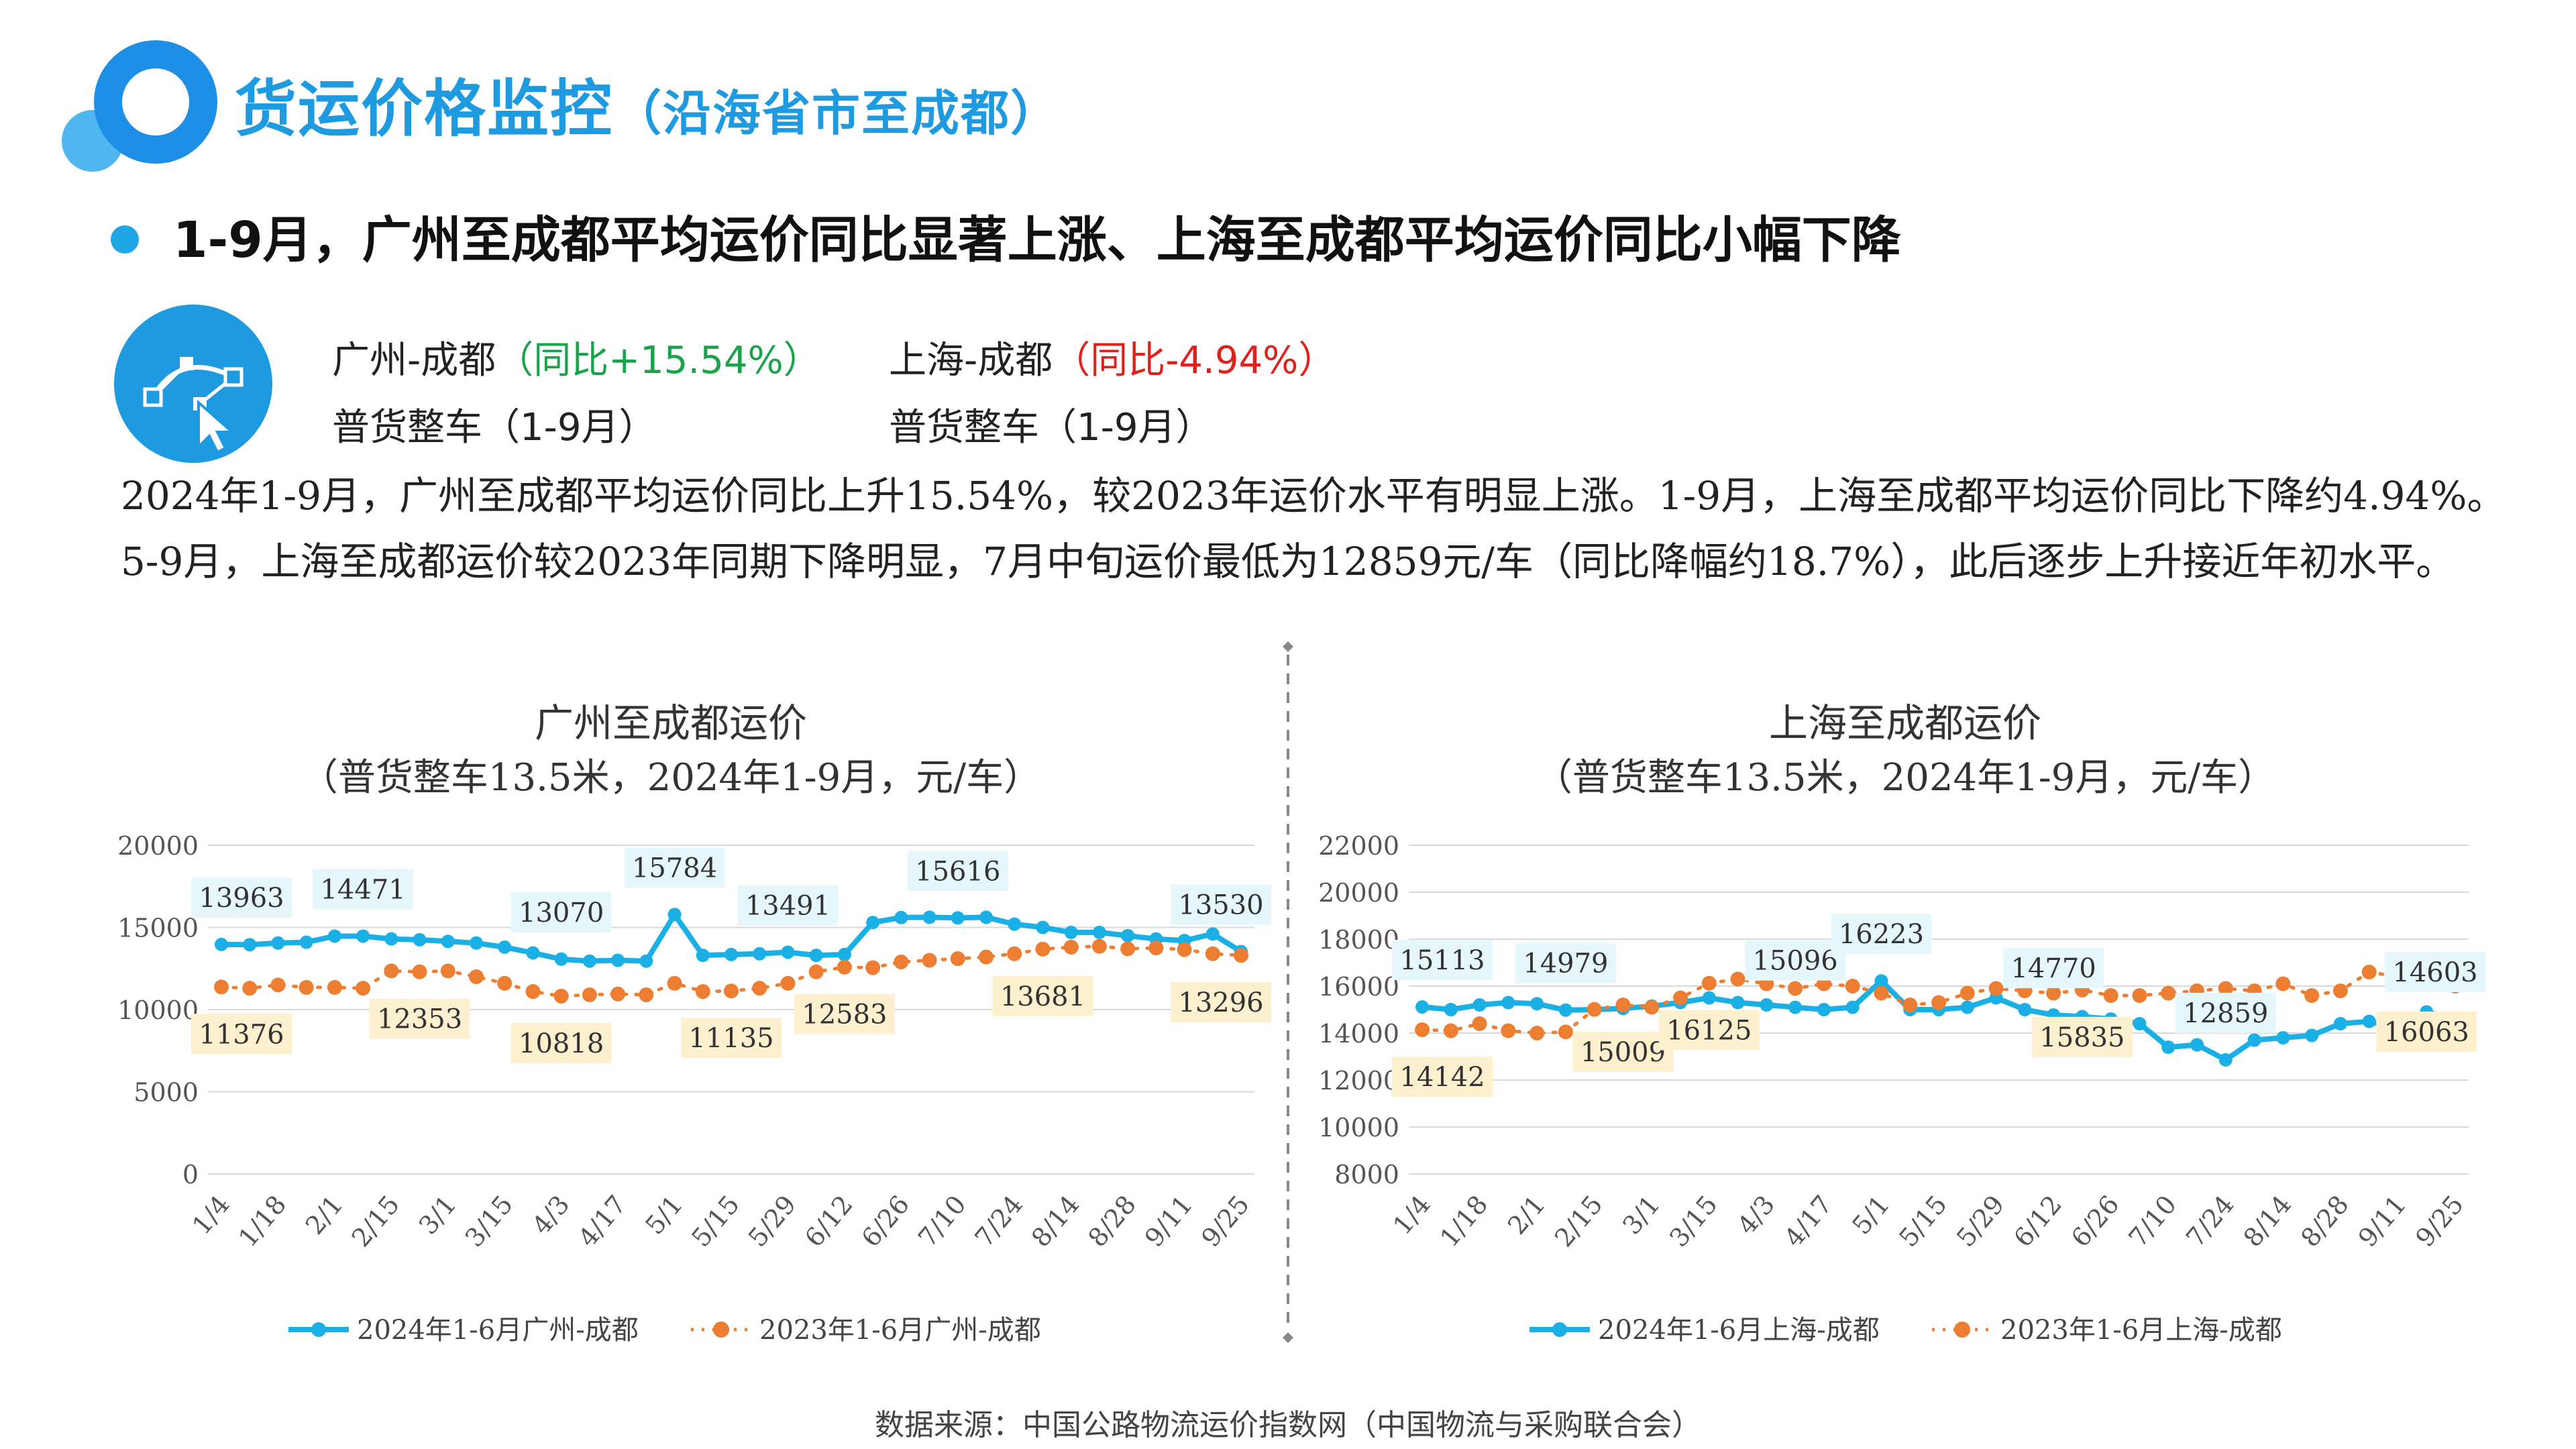 The image size is (2576, 1449). Describe the element at coordinates (494, 427) in the screenshot. I see `kpi-desc-guangzhou: 普货整车（1-9月）` at that location.